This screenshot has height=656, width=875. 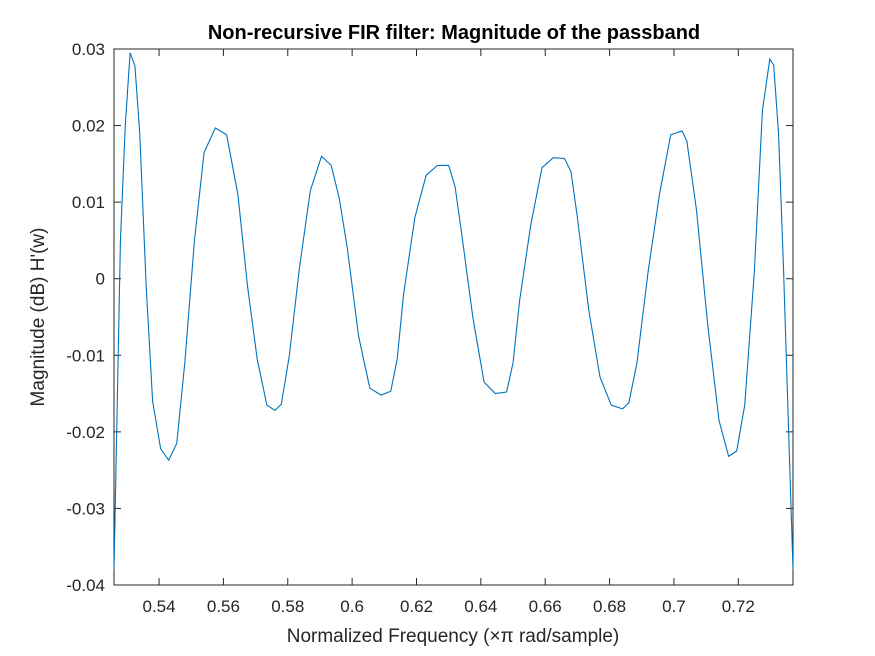 I want to click on y-axis-label: Magnitude (dB) H'(w), so click(x=38, y=317).